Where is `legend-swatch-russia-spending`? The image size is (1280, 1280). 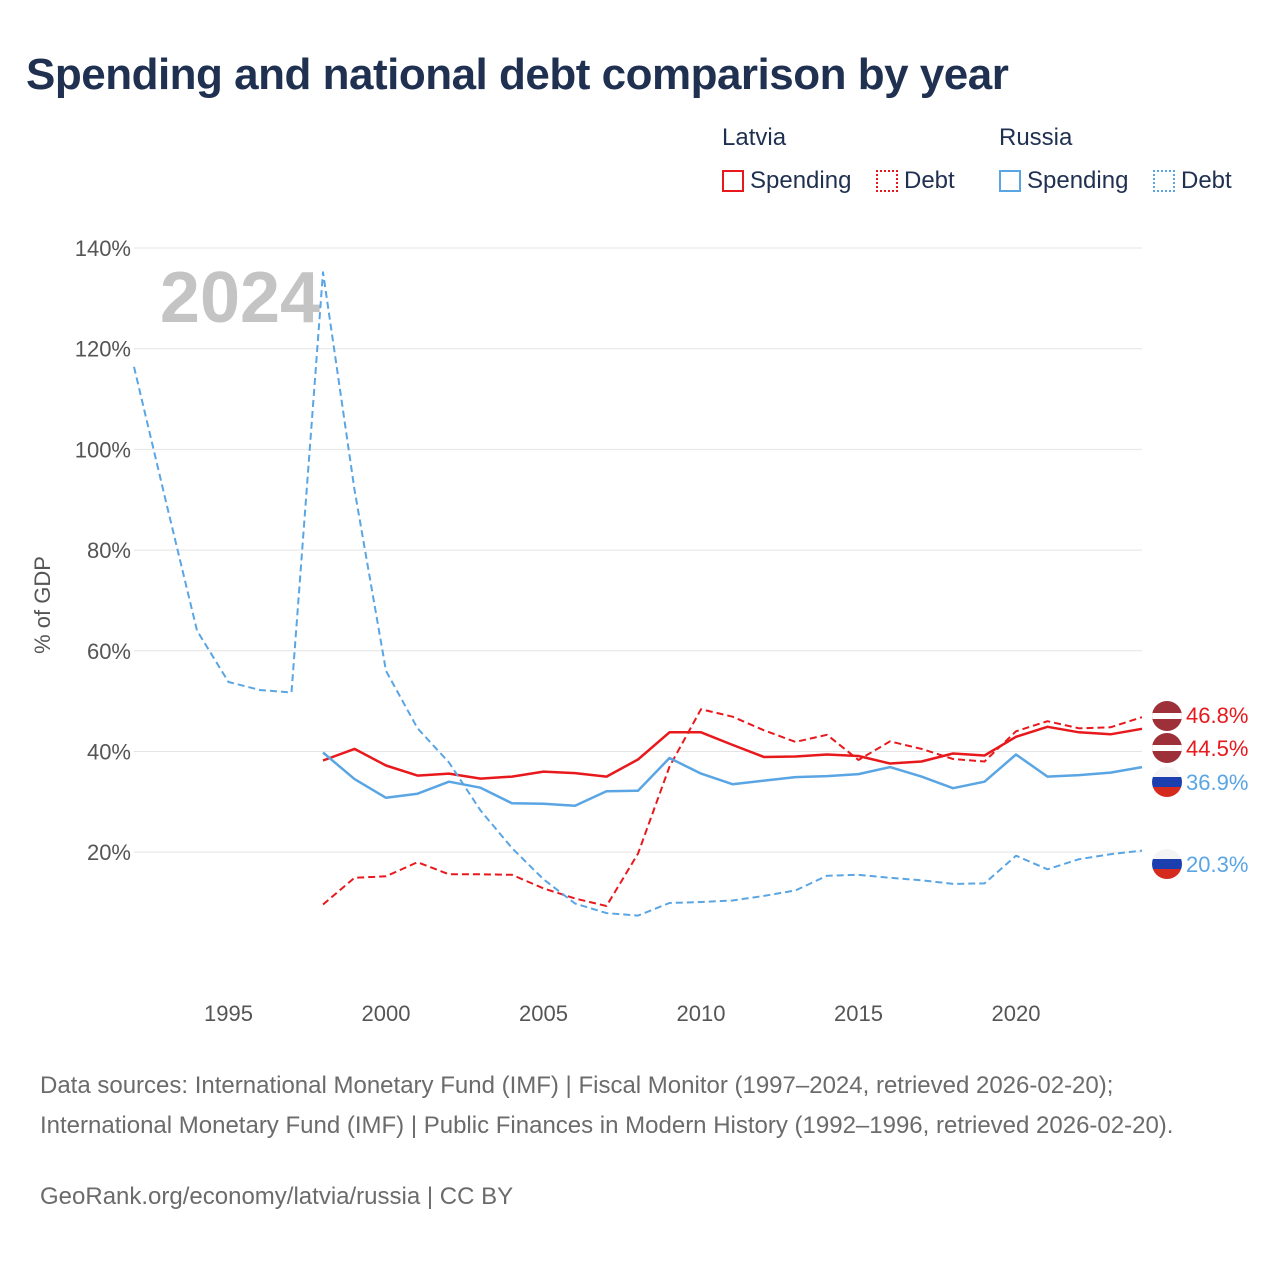
legend-swatch-russia-spending is located at coordinates (1010, 181).